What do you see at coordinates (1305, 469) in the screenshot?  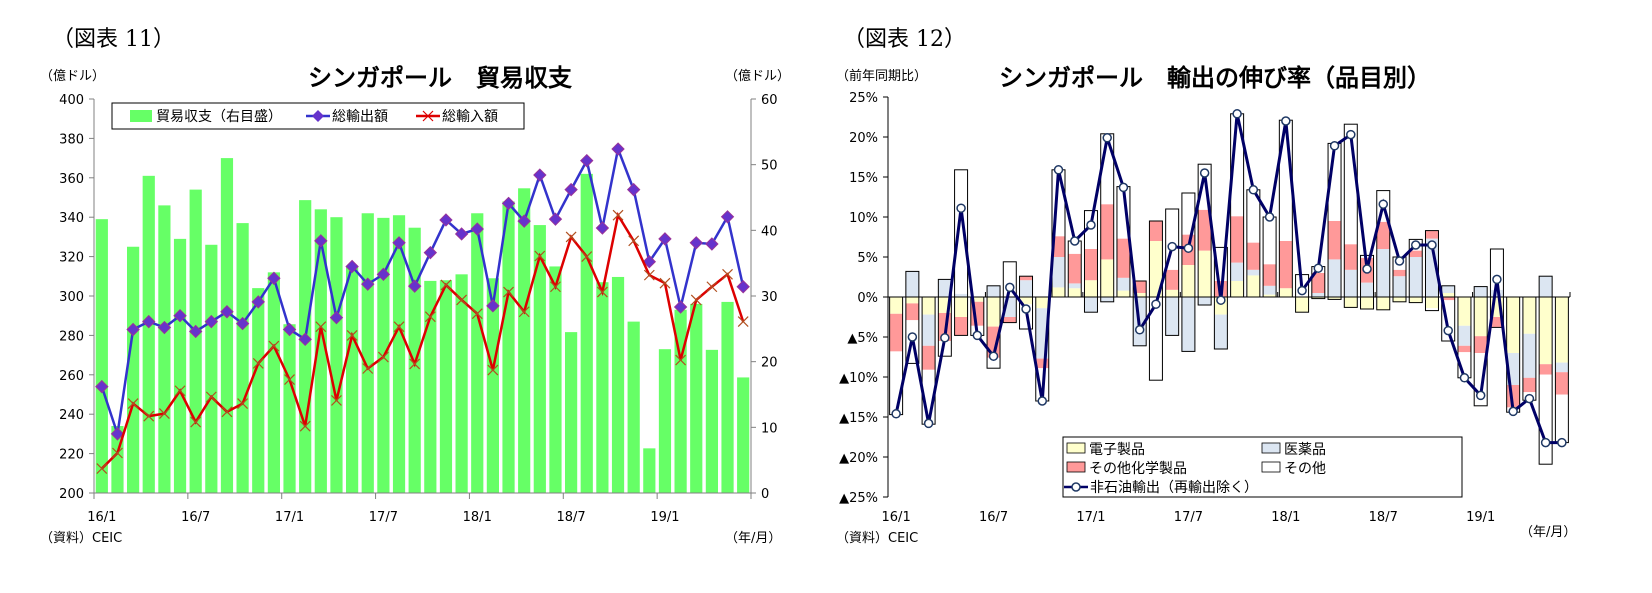 I see `legend-label-other: その他` at bounding box center [1305, 469].